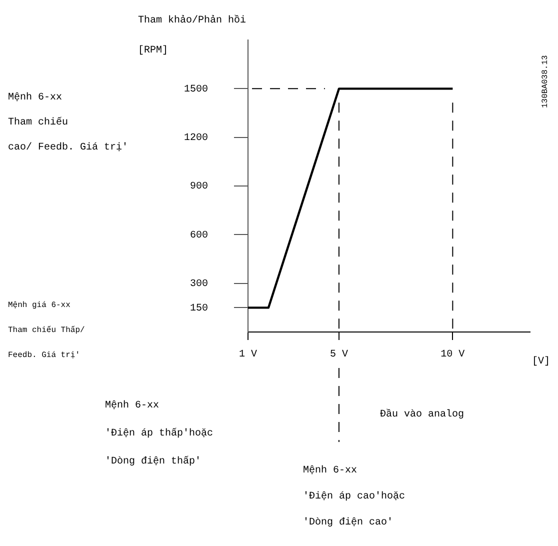  I want to click on text: Mệnh 6-xx 'Điện áp cao'hoặc 'Dòng điện cao', so click(354, 497).